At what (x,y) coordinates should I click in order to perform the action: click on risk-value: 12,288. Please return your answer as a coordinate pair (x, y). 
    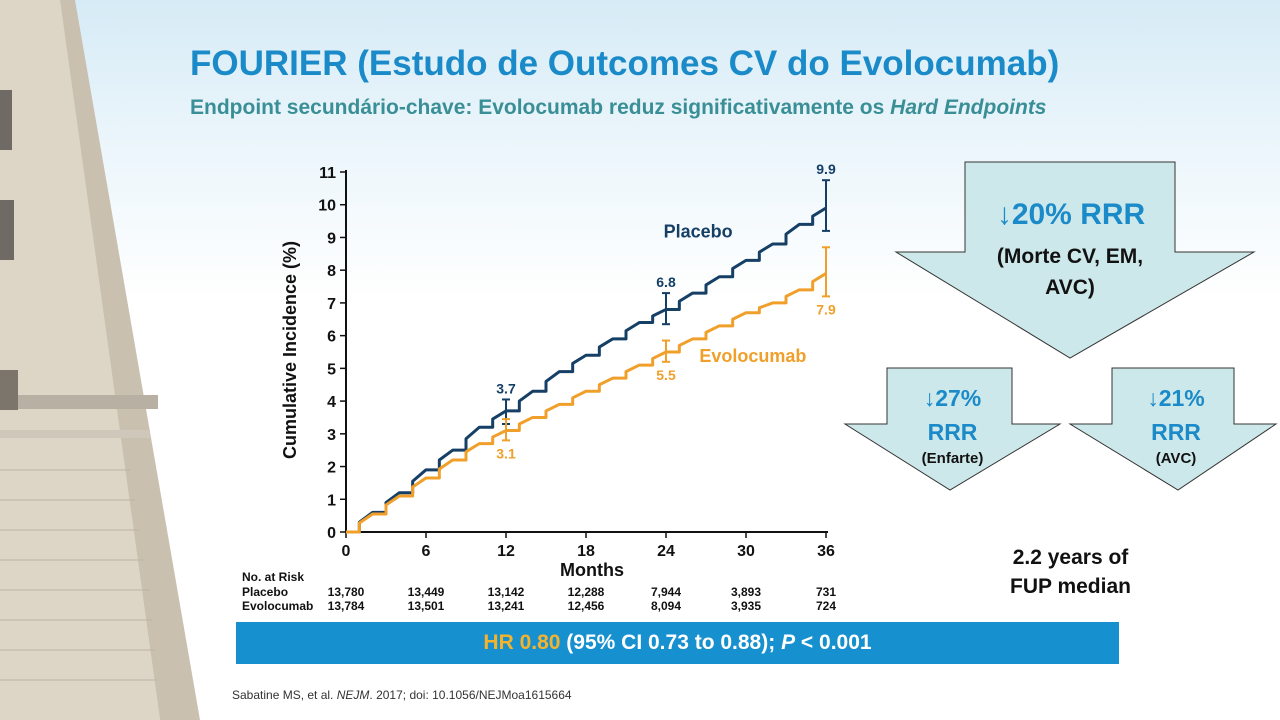
    Looking at the image, I should click on (586, 592).